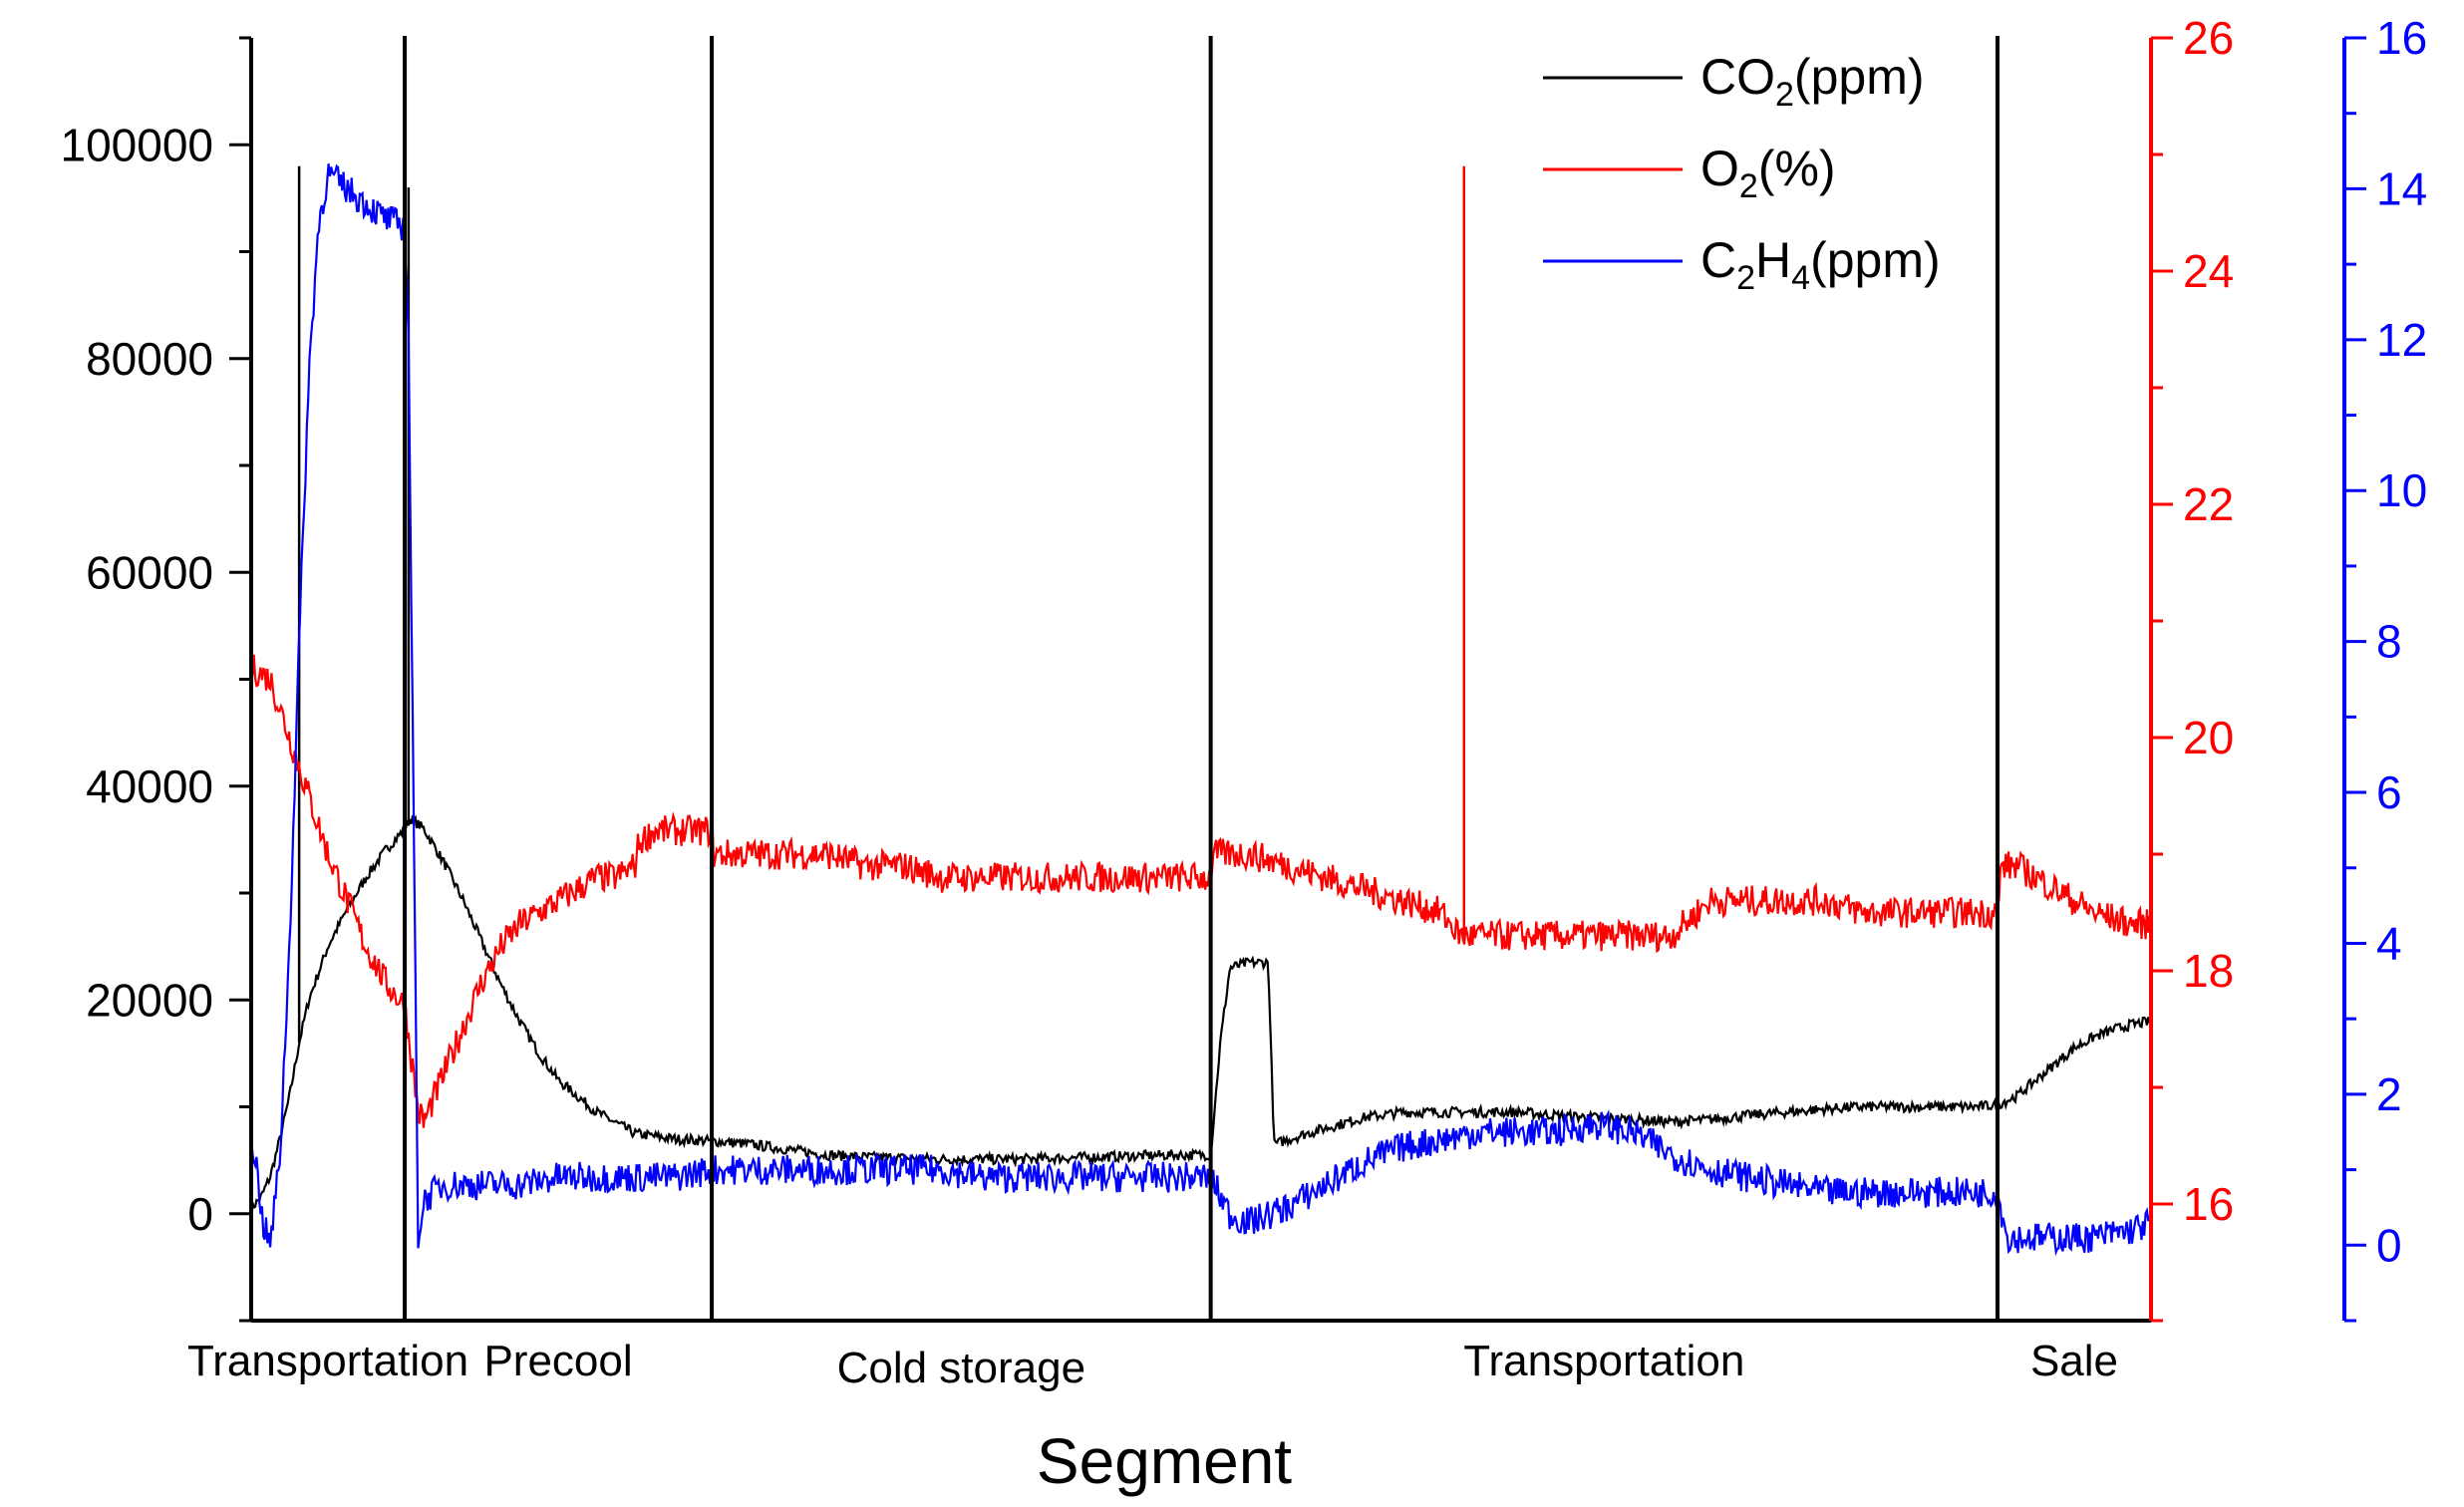 The image size is (2464, 1507). I want to click on legend: CO2(ppm) O2(%) C2H4(ppm), so click(1742, 173).